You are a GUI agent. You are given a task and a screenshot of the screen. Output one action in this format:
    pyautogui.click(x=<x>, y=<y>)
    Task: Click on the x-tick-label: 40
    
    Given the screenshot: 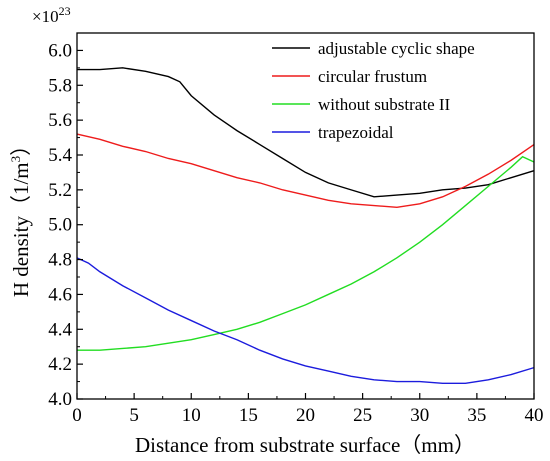 What is the action you would take?
    pyautogui.click(x=534, y=415)
    